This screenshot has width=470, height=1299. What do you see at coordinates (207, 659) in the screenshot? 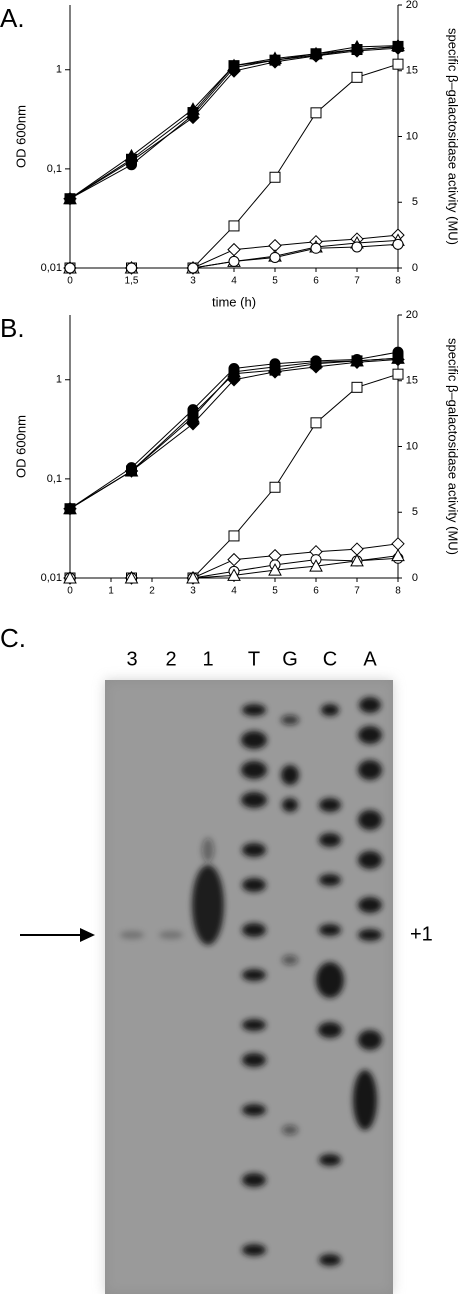
I see `lane-label: 1` at bounding box center [207, 659].